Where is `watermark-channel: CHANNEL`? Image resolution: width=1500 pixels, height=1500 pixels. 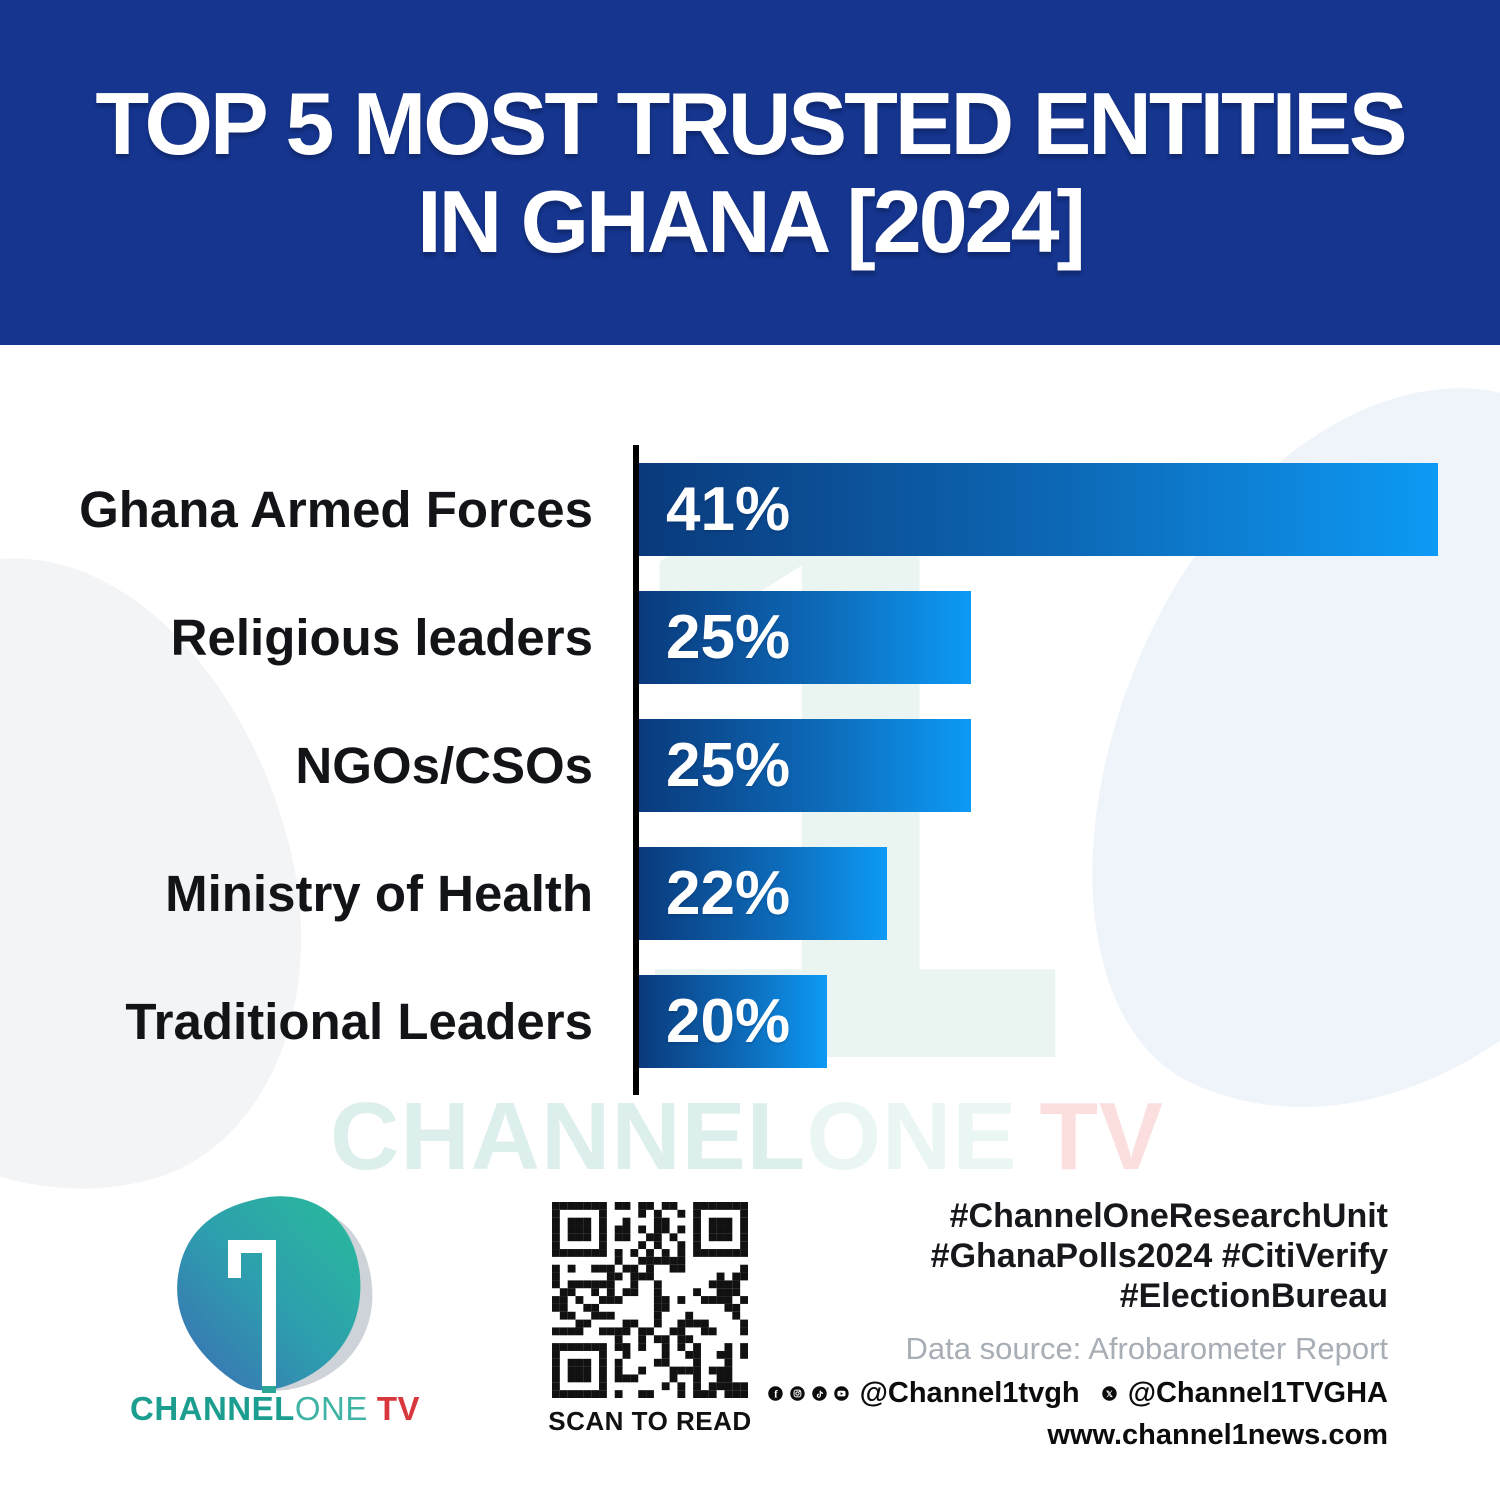
watermark-channel: CHANNEL is located at coordinates (568, 1136).